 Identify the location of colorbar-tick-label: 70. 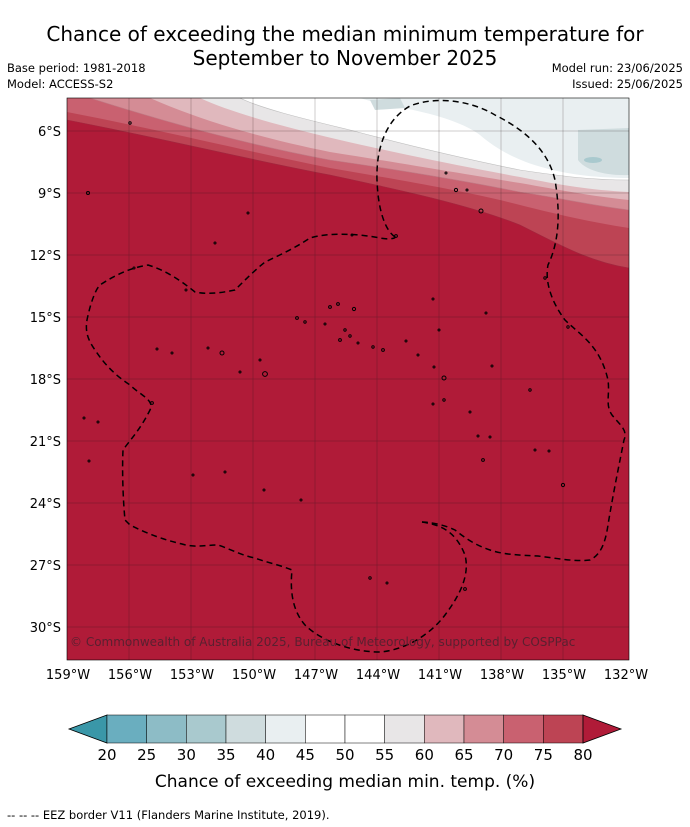
(503, 755).